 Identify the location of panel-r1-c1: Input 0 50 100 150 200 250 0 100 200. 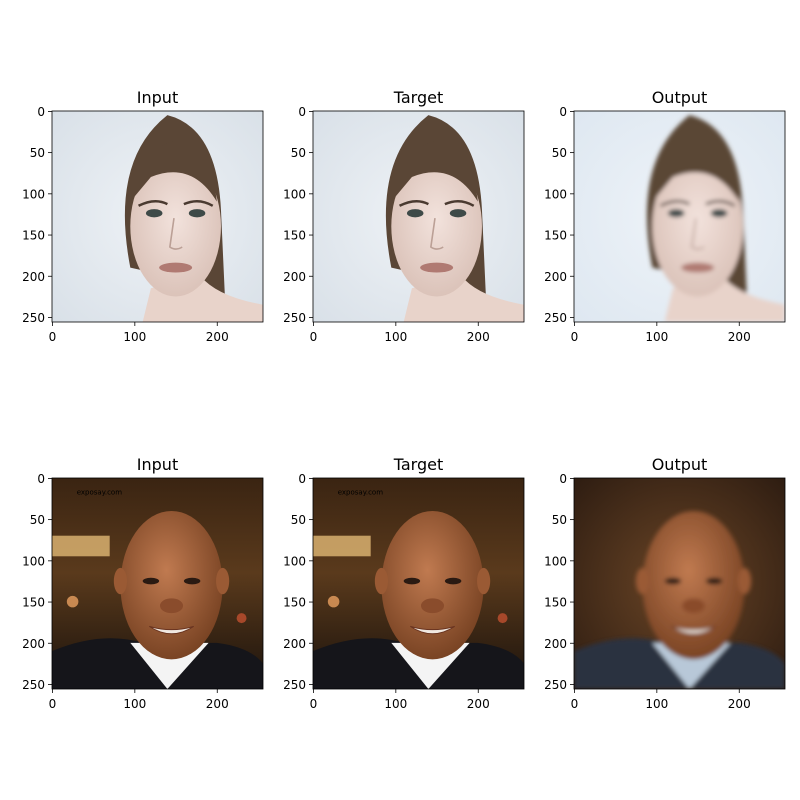
(143, 216).